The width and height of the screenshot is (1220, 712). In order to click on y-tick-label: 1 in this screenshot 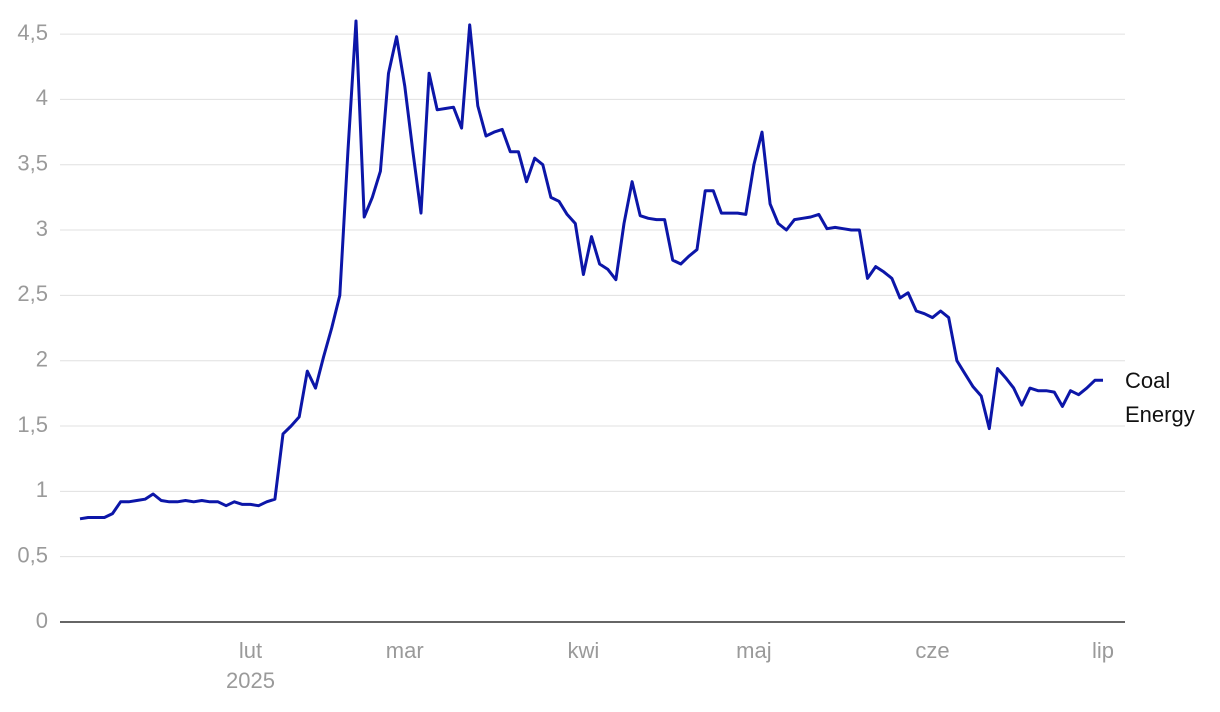, I will do `click(42, 489)`.